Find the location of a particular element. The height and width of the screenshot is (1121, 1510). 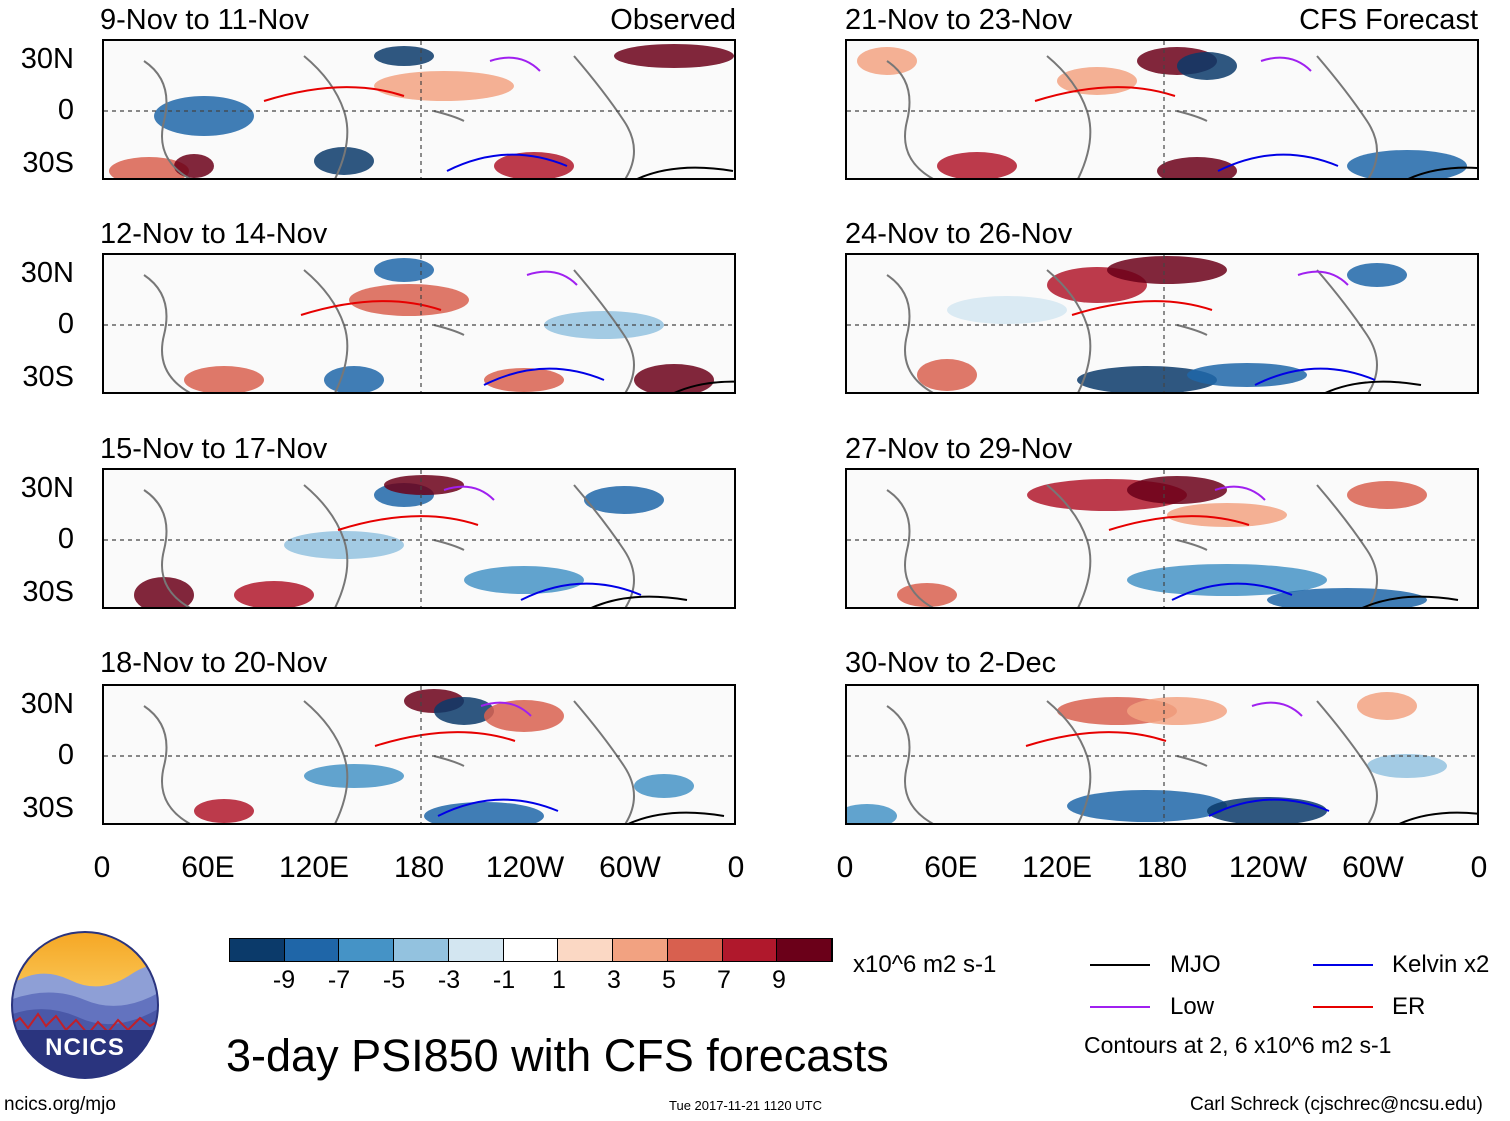

colorbar is located at coordinates (531, 950).